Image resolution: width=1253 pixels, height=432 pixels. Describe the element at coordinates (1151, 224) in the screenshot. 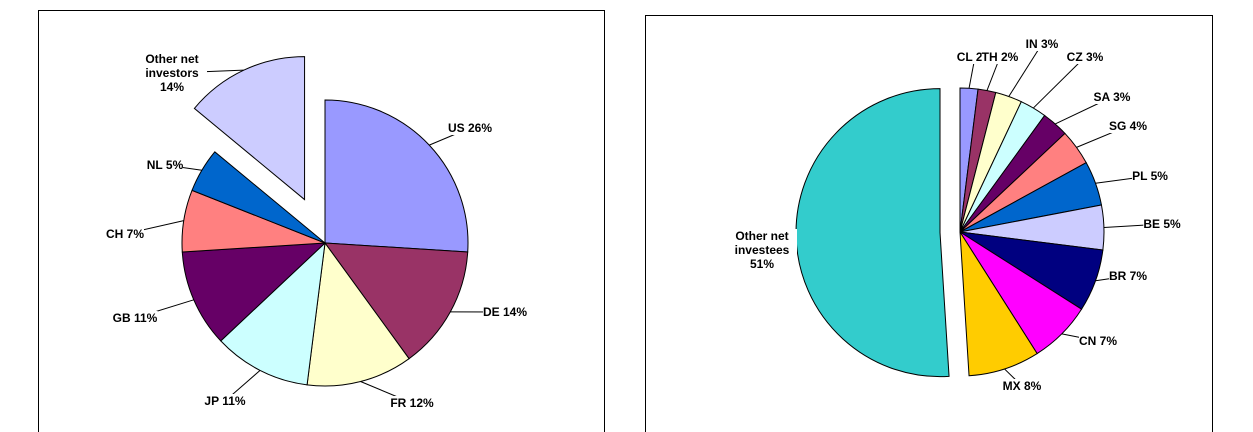

I see `category-label: BE` at that location.